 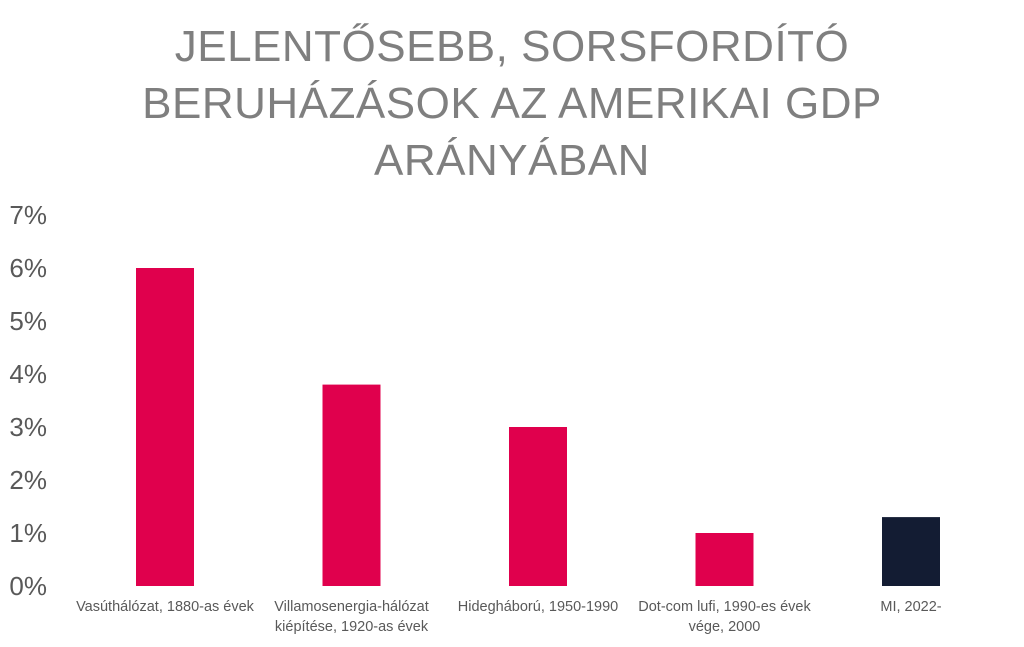 What do you see at coordinates (538, 607) in the screenshot?
I see `category-label: Hidegháború, 1950-1990` at bounding box center [538, 607].